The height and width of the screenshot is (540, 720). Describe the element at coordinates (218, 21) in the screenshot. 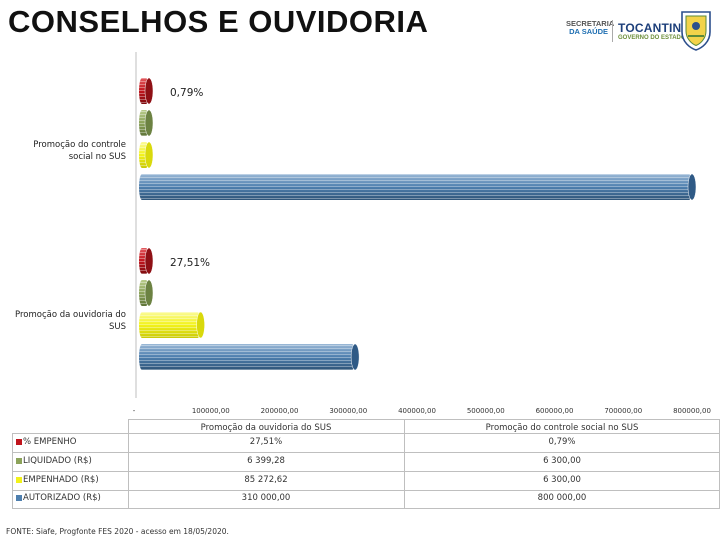

I see `page-title: CONSELHOS E OUVIDORIA` at that location.